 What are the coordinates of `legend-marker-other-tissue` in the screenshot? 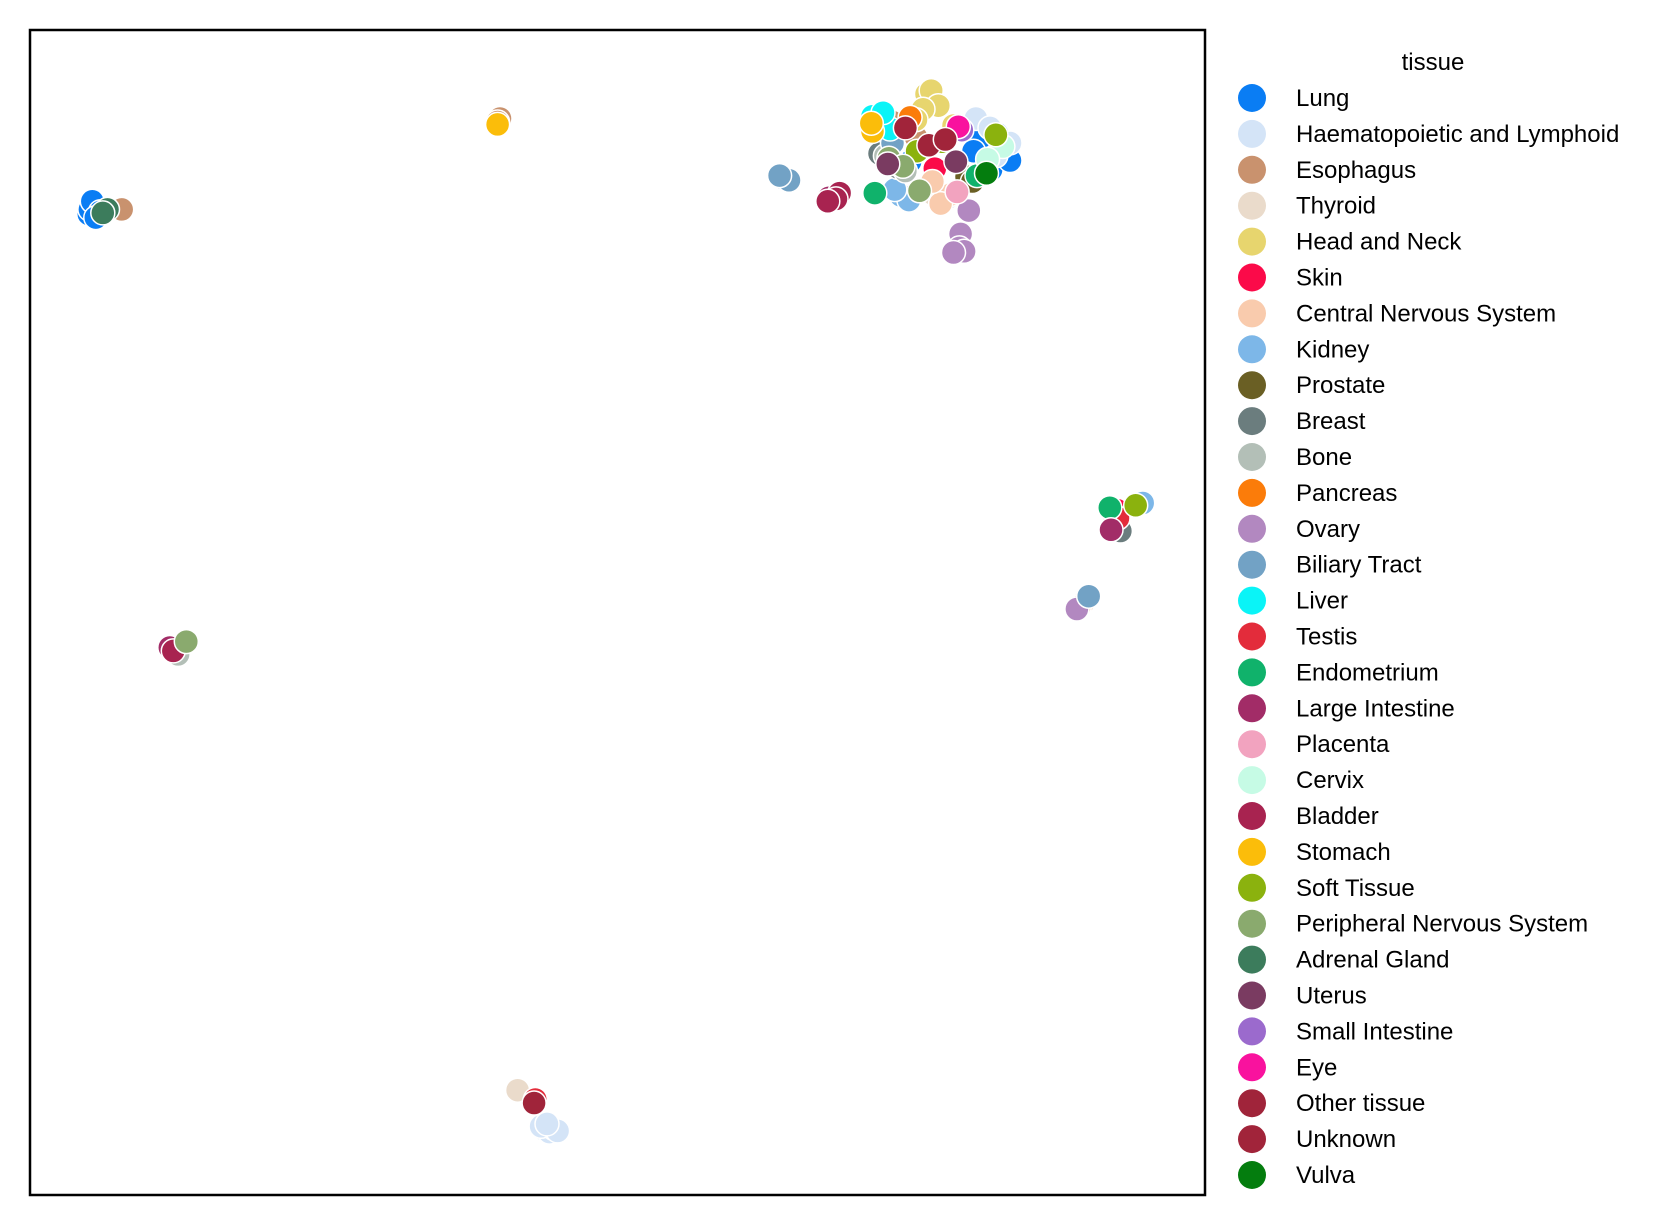 It's located at (1252, 1103).